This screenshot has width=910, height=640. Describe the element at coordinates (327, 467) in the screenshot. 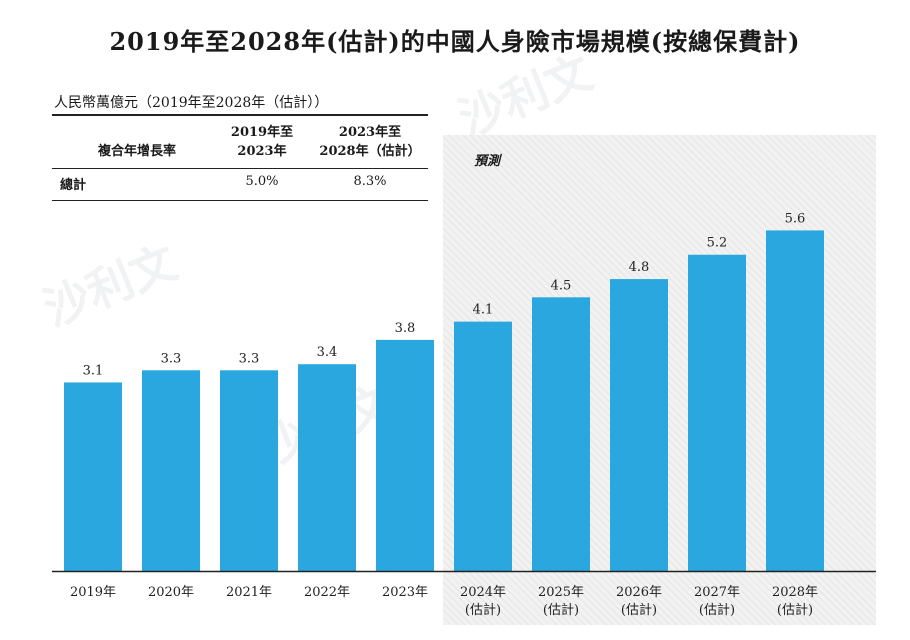

I see `bar-2022年` at that location.